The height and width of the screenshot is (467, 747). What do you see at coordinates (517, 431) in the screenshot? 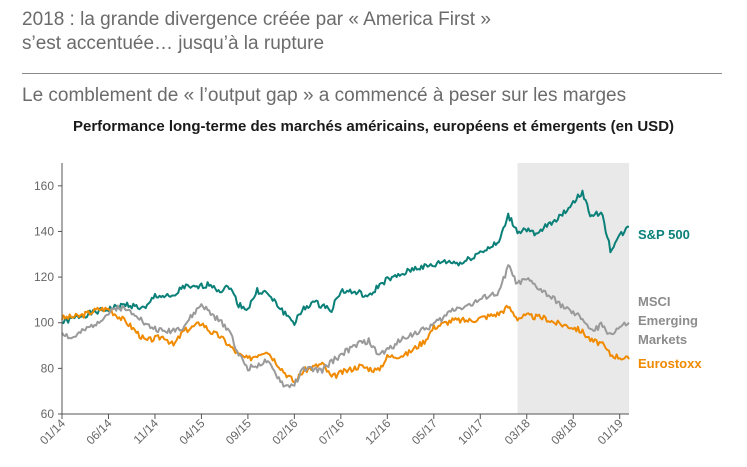
I see `x-tick-label: 03/18` at bounding box center [517, 431].